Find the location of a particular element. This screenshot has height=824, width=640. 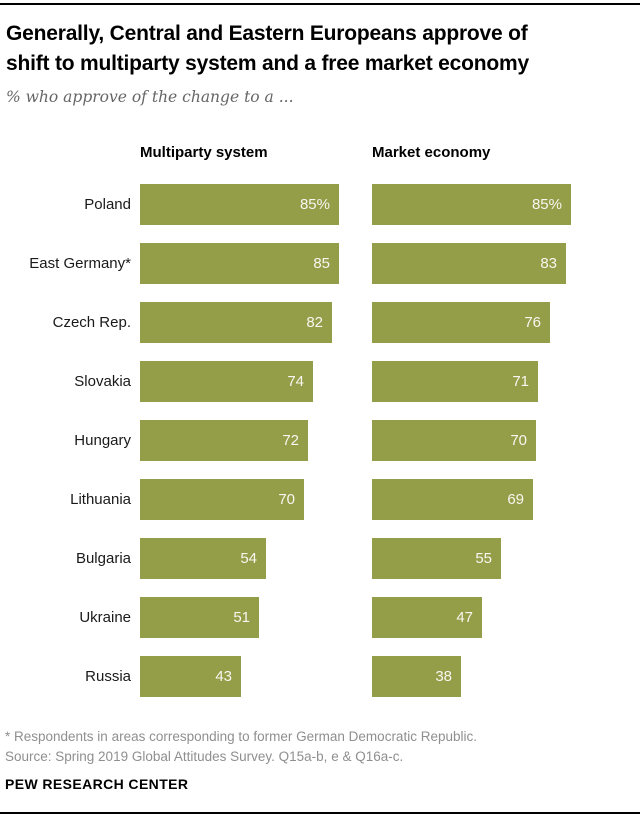

chart-row: Slovakia 74 71 is located at coordinates (320, 381).